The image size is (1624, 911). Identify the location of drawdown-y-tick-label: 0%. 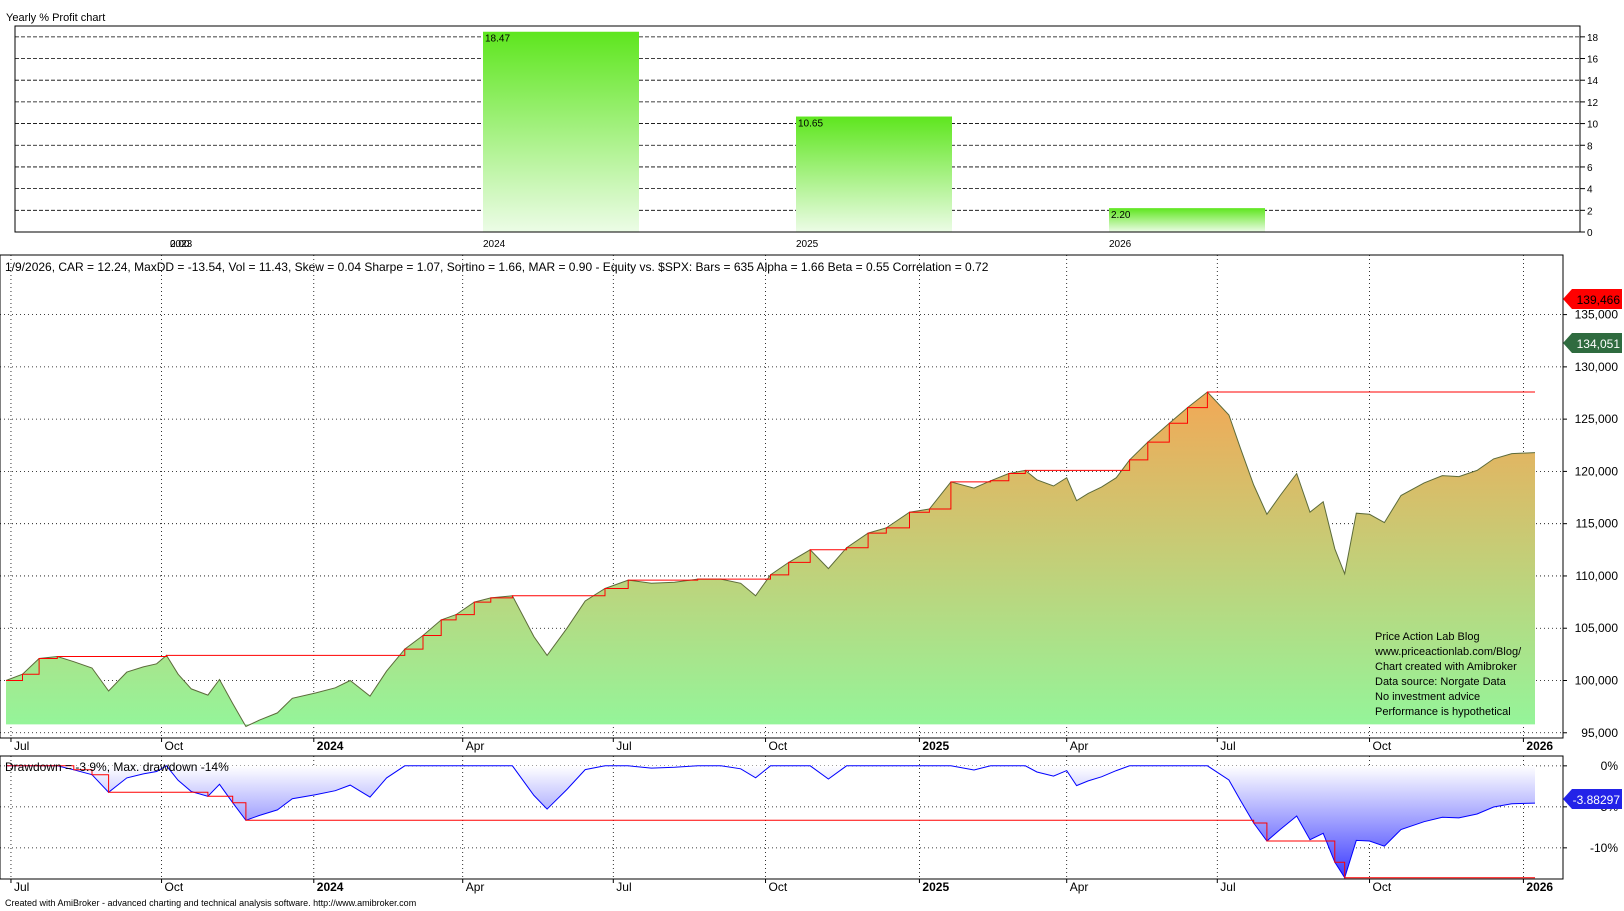
(1610, 766).